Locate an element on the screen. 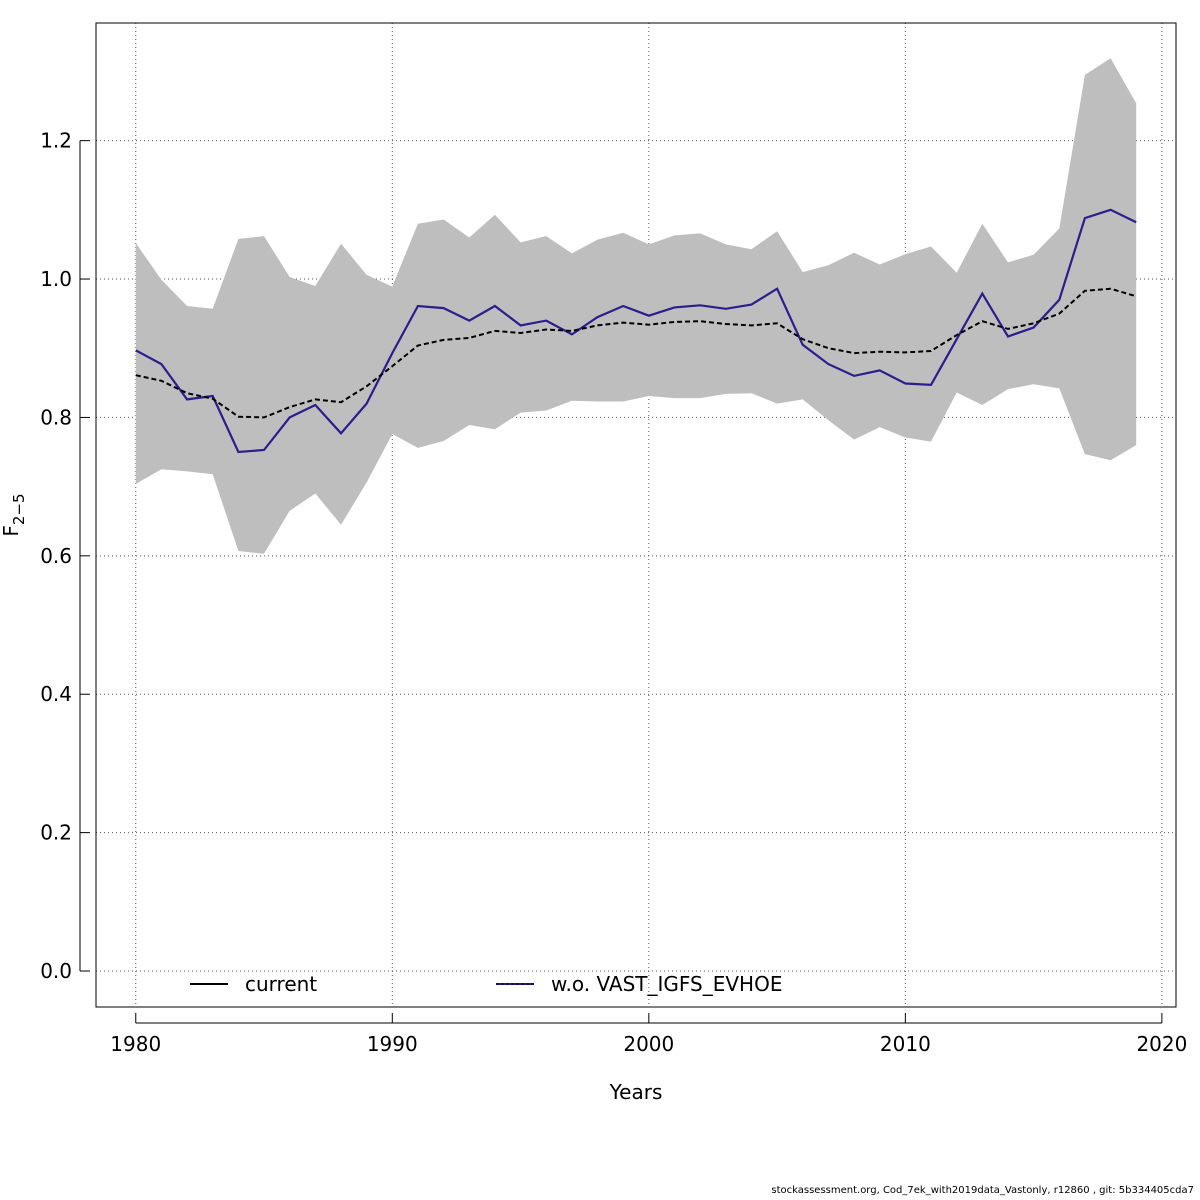 This screenshot has height=1200, width=1200. legend: current w.o. VAST_IGFS_EVHOE is located at coordinates (486, 984).